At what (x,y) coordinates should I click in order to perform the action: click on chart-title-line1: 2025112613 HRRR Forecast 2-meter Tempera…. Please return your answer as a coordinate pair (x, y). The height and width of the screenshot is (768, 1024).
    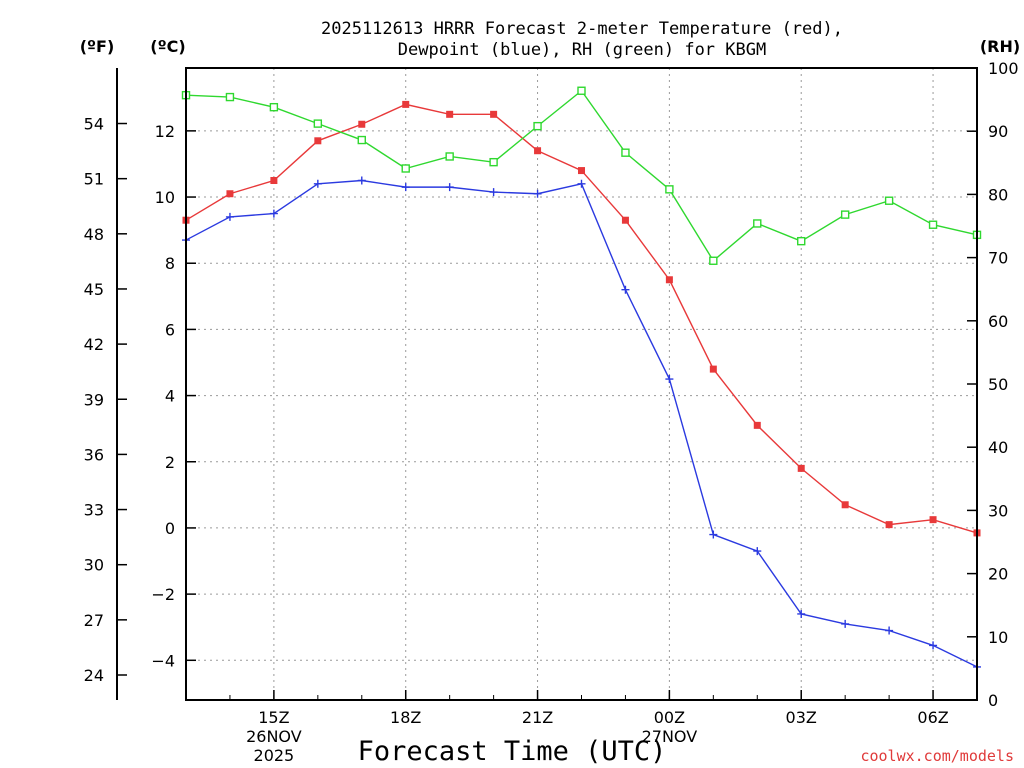
    Looking at the image, I should click on (582, 29).